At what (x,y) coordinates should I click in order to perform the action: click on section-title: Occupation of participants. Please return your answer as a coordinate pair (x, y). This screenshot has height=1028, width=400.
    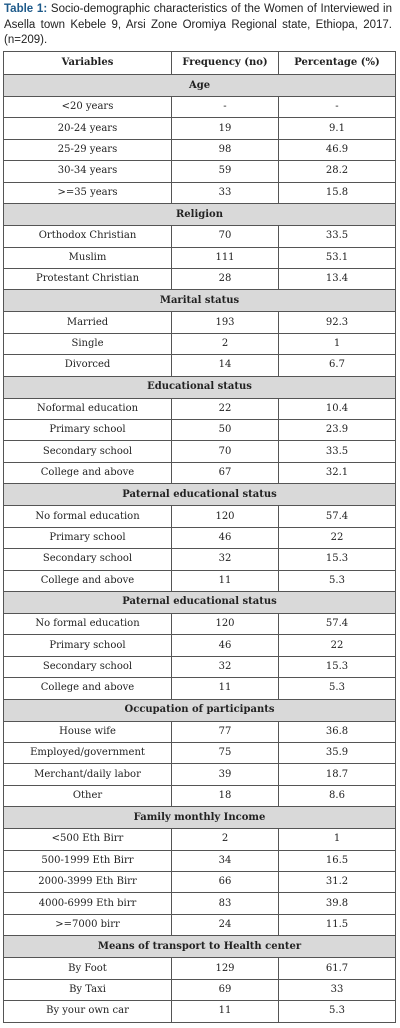
    Looking at the image, I should click on (199, 710).